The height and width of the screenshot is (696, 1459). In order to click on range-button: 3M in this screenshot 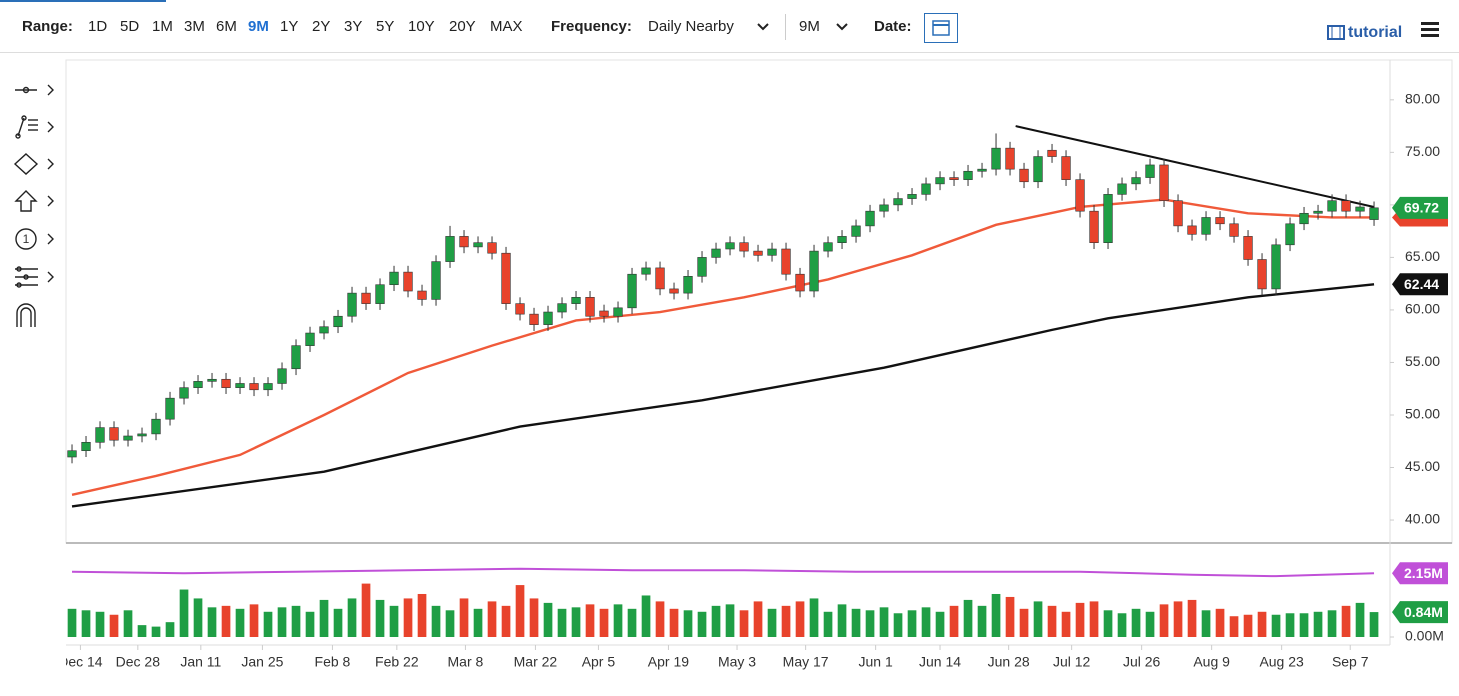, I will do `click(194, 26)`.